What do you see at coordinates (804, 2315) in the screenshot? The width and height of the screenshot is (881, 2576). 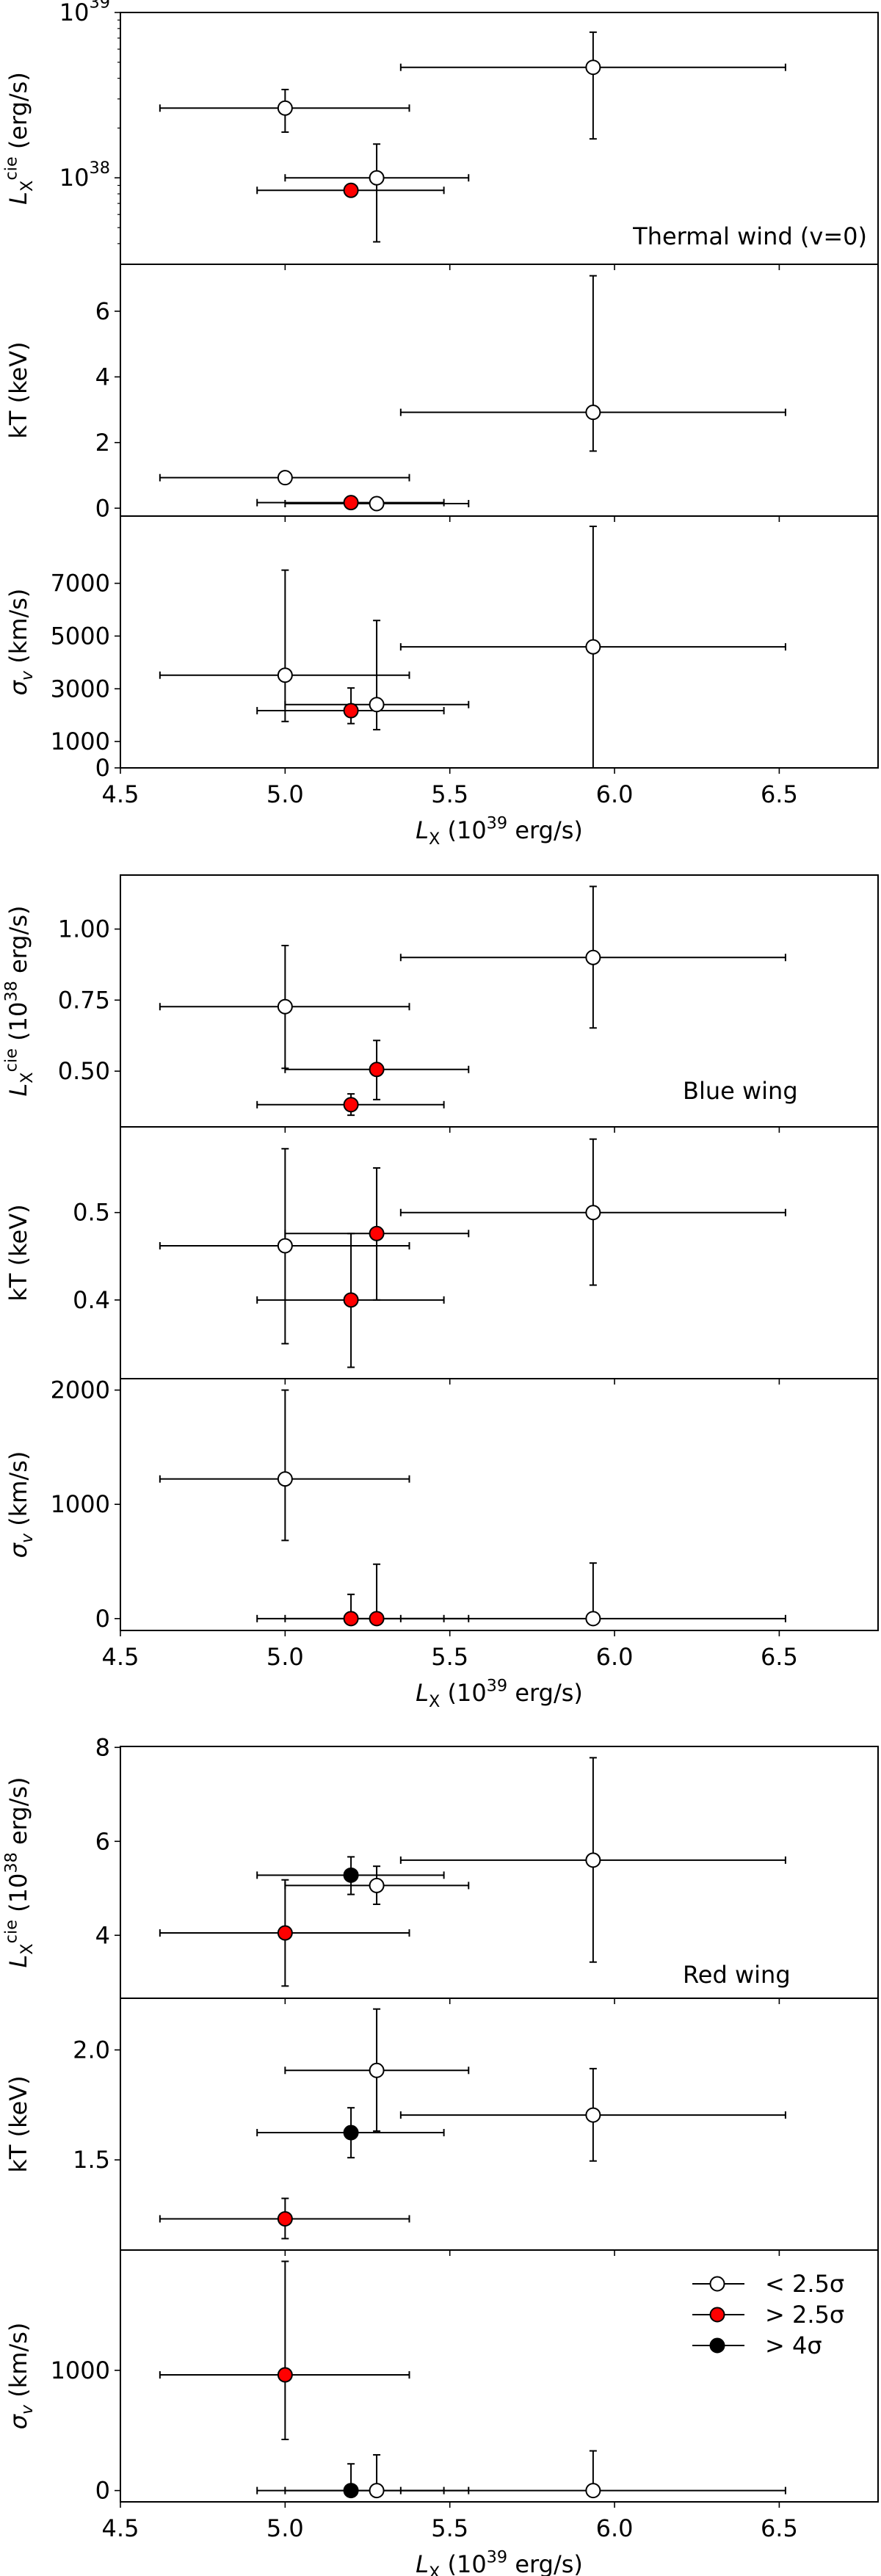 I see `legend-label: > 2.5σ` at bounding box center [804, 2315].